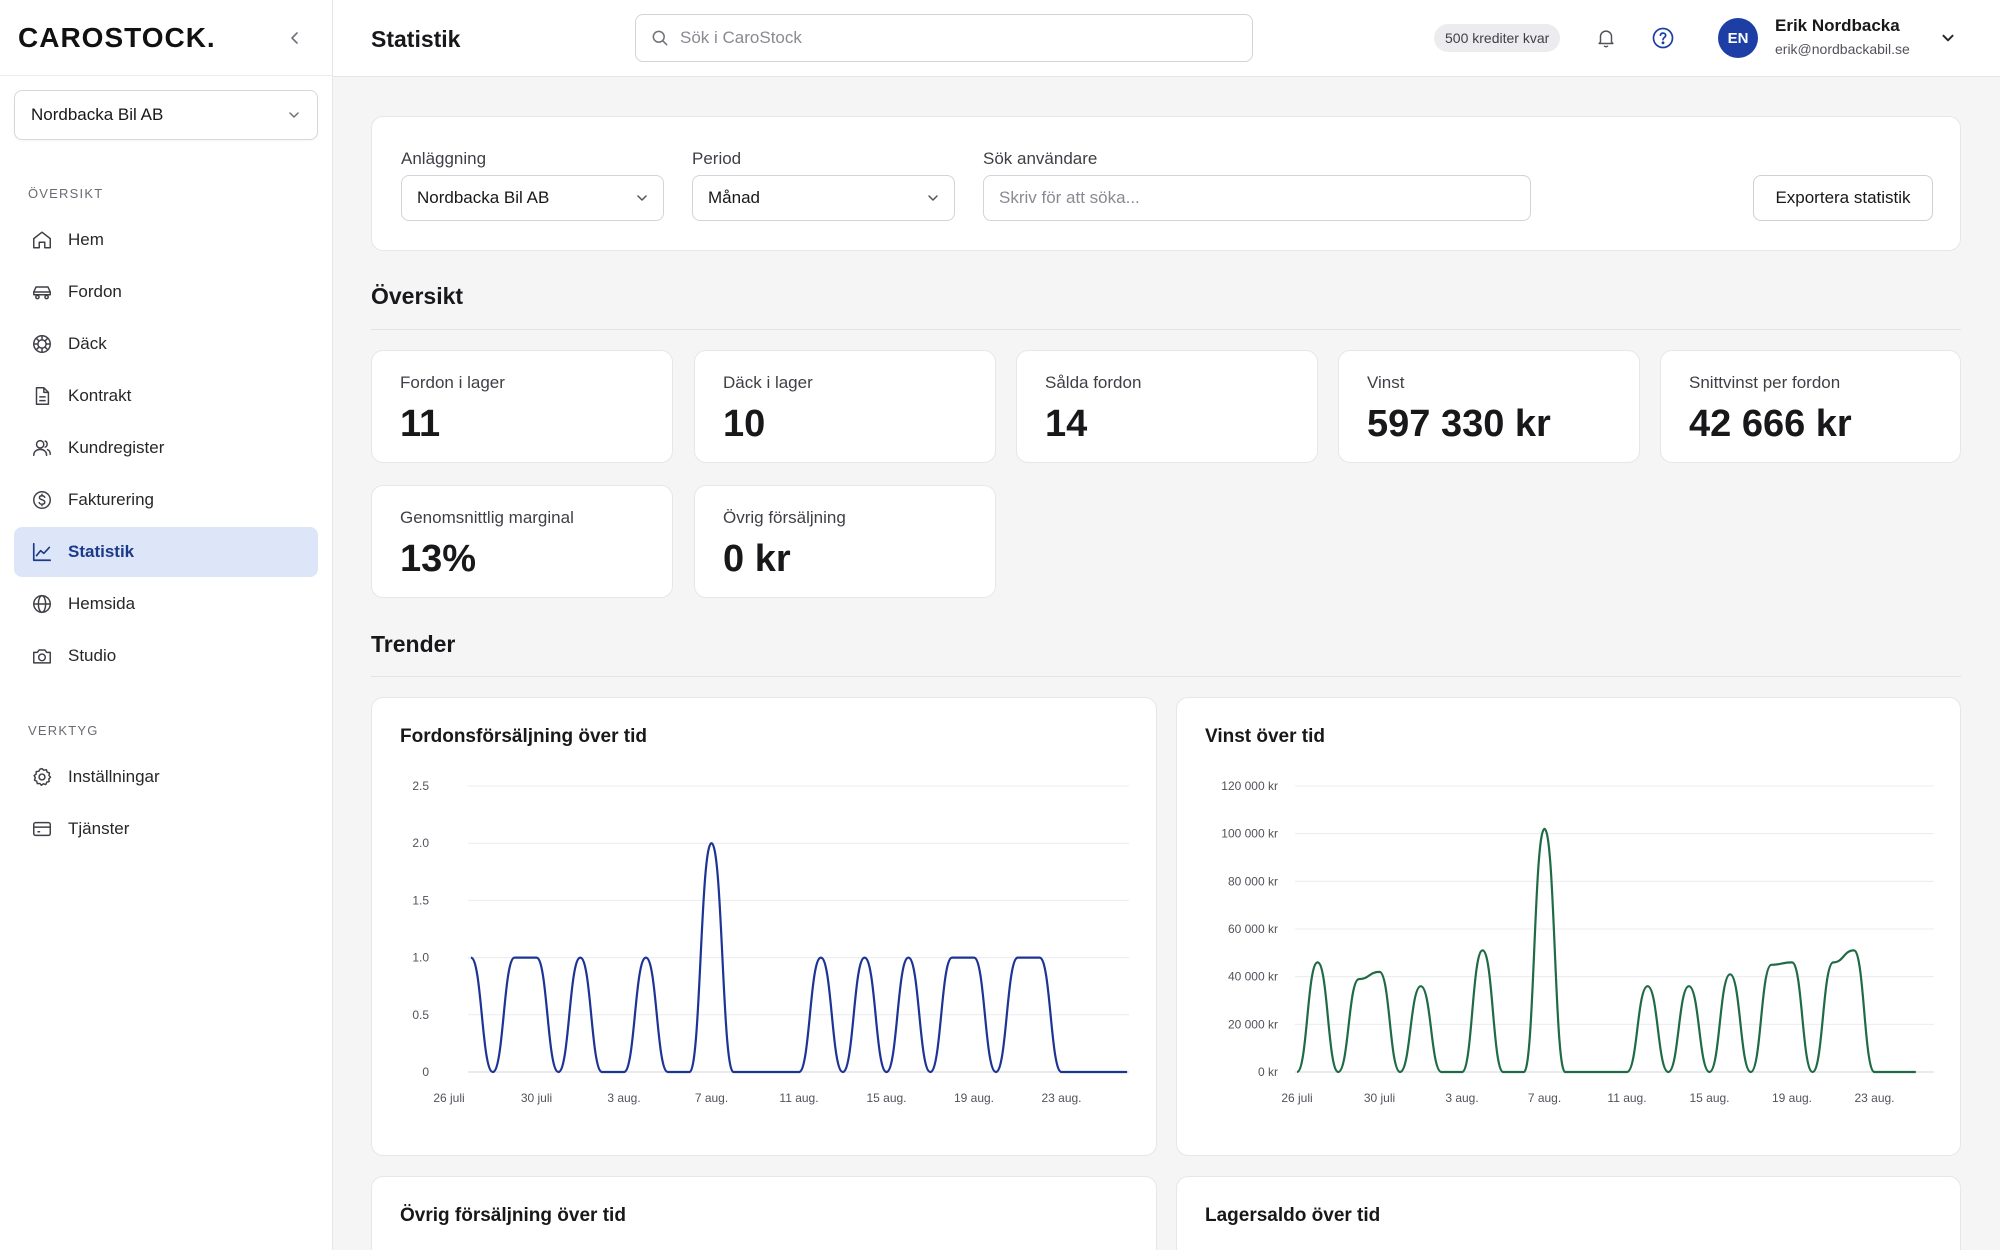 Image resolution: width=2000 pixels, height=1250 pixels. What do you see at coordinates (166, 396) in the screenshot?
I see `sidebar-item-kontrakt: Kontrakt` at bounding box center [166, 396].